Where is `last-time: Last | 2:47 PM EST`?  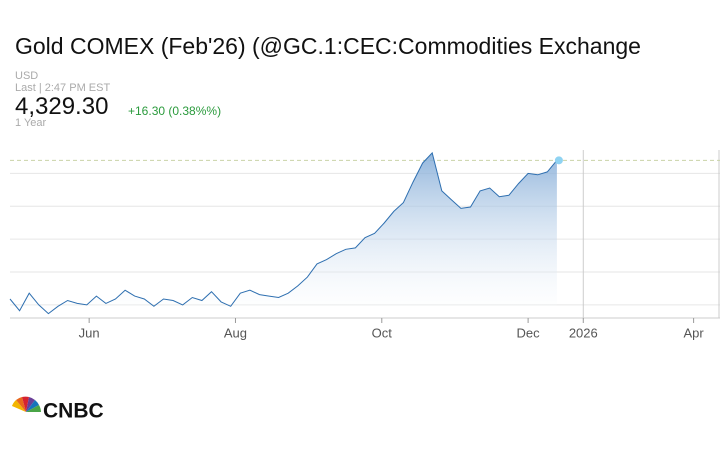
last-time: Last | 2:47 PM EST is located at coordinates (63, 88).